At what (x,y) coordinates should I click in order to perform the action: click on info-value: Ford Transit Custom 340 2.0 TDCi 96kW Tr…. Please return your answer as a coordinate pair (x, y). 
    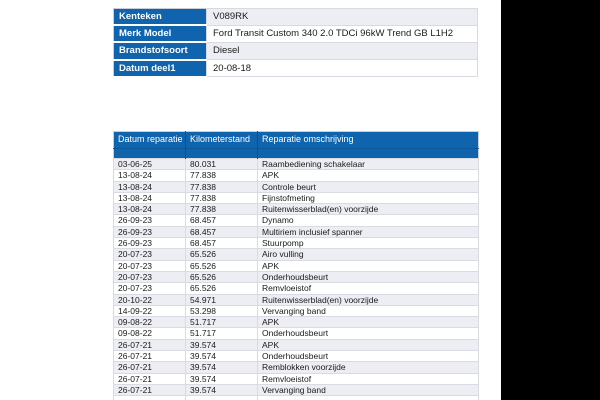
    Looking at the image, I should click on (342, 33).